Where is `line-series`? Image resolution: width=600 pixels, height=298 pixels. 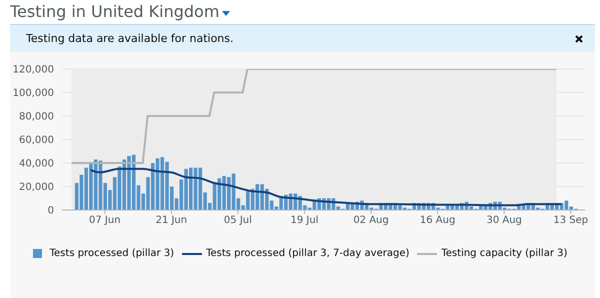
line-series is located at coordinates (326, 187).